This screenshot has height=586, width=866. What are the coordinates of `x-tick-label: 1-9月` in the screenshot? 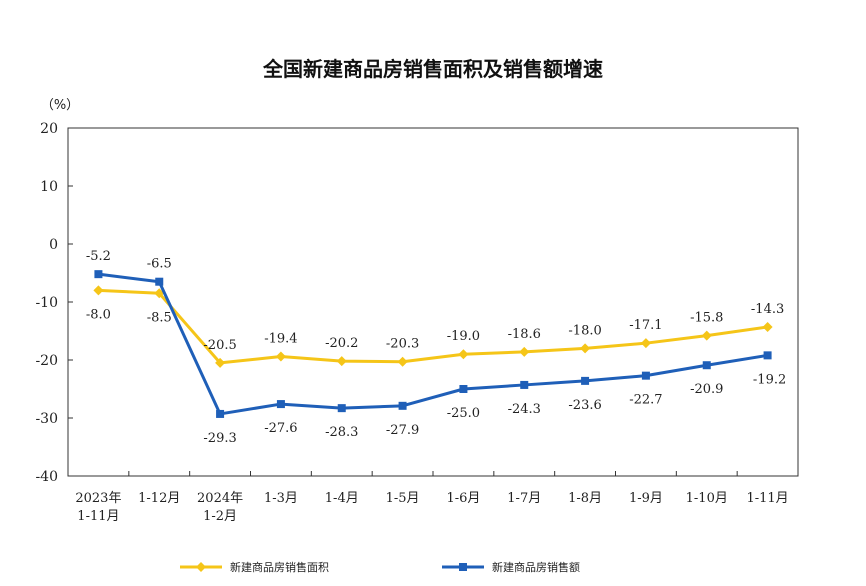 It's located at (646, 498).